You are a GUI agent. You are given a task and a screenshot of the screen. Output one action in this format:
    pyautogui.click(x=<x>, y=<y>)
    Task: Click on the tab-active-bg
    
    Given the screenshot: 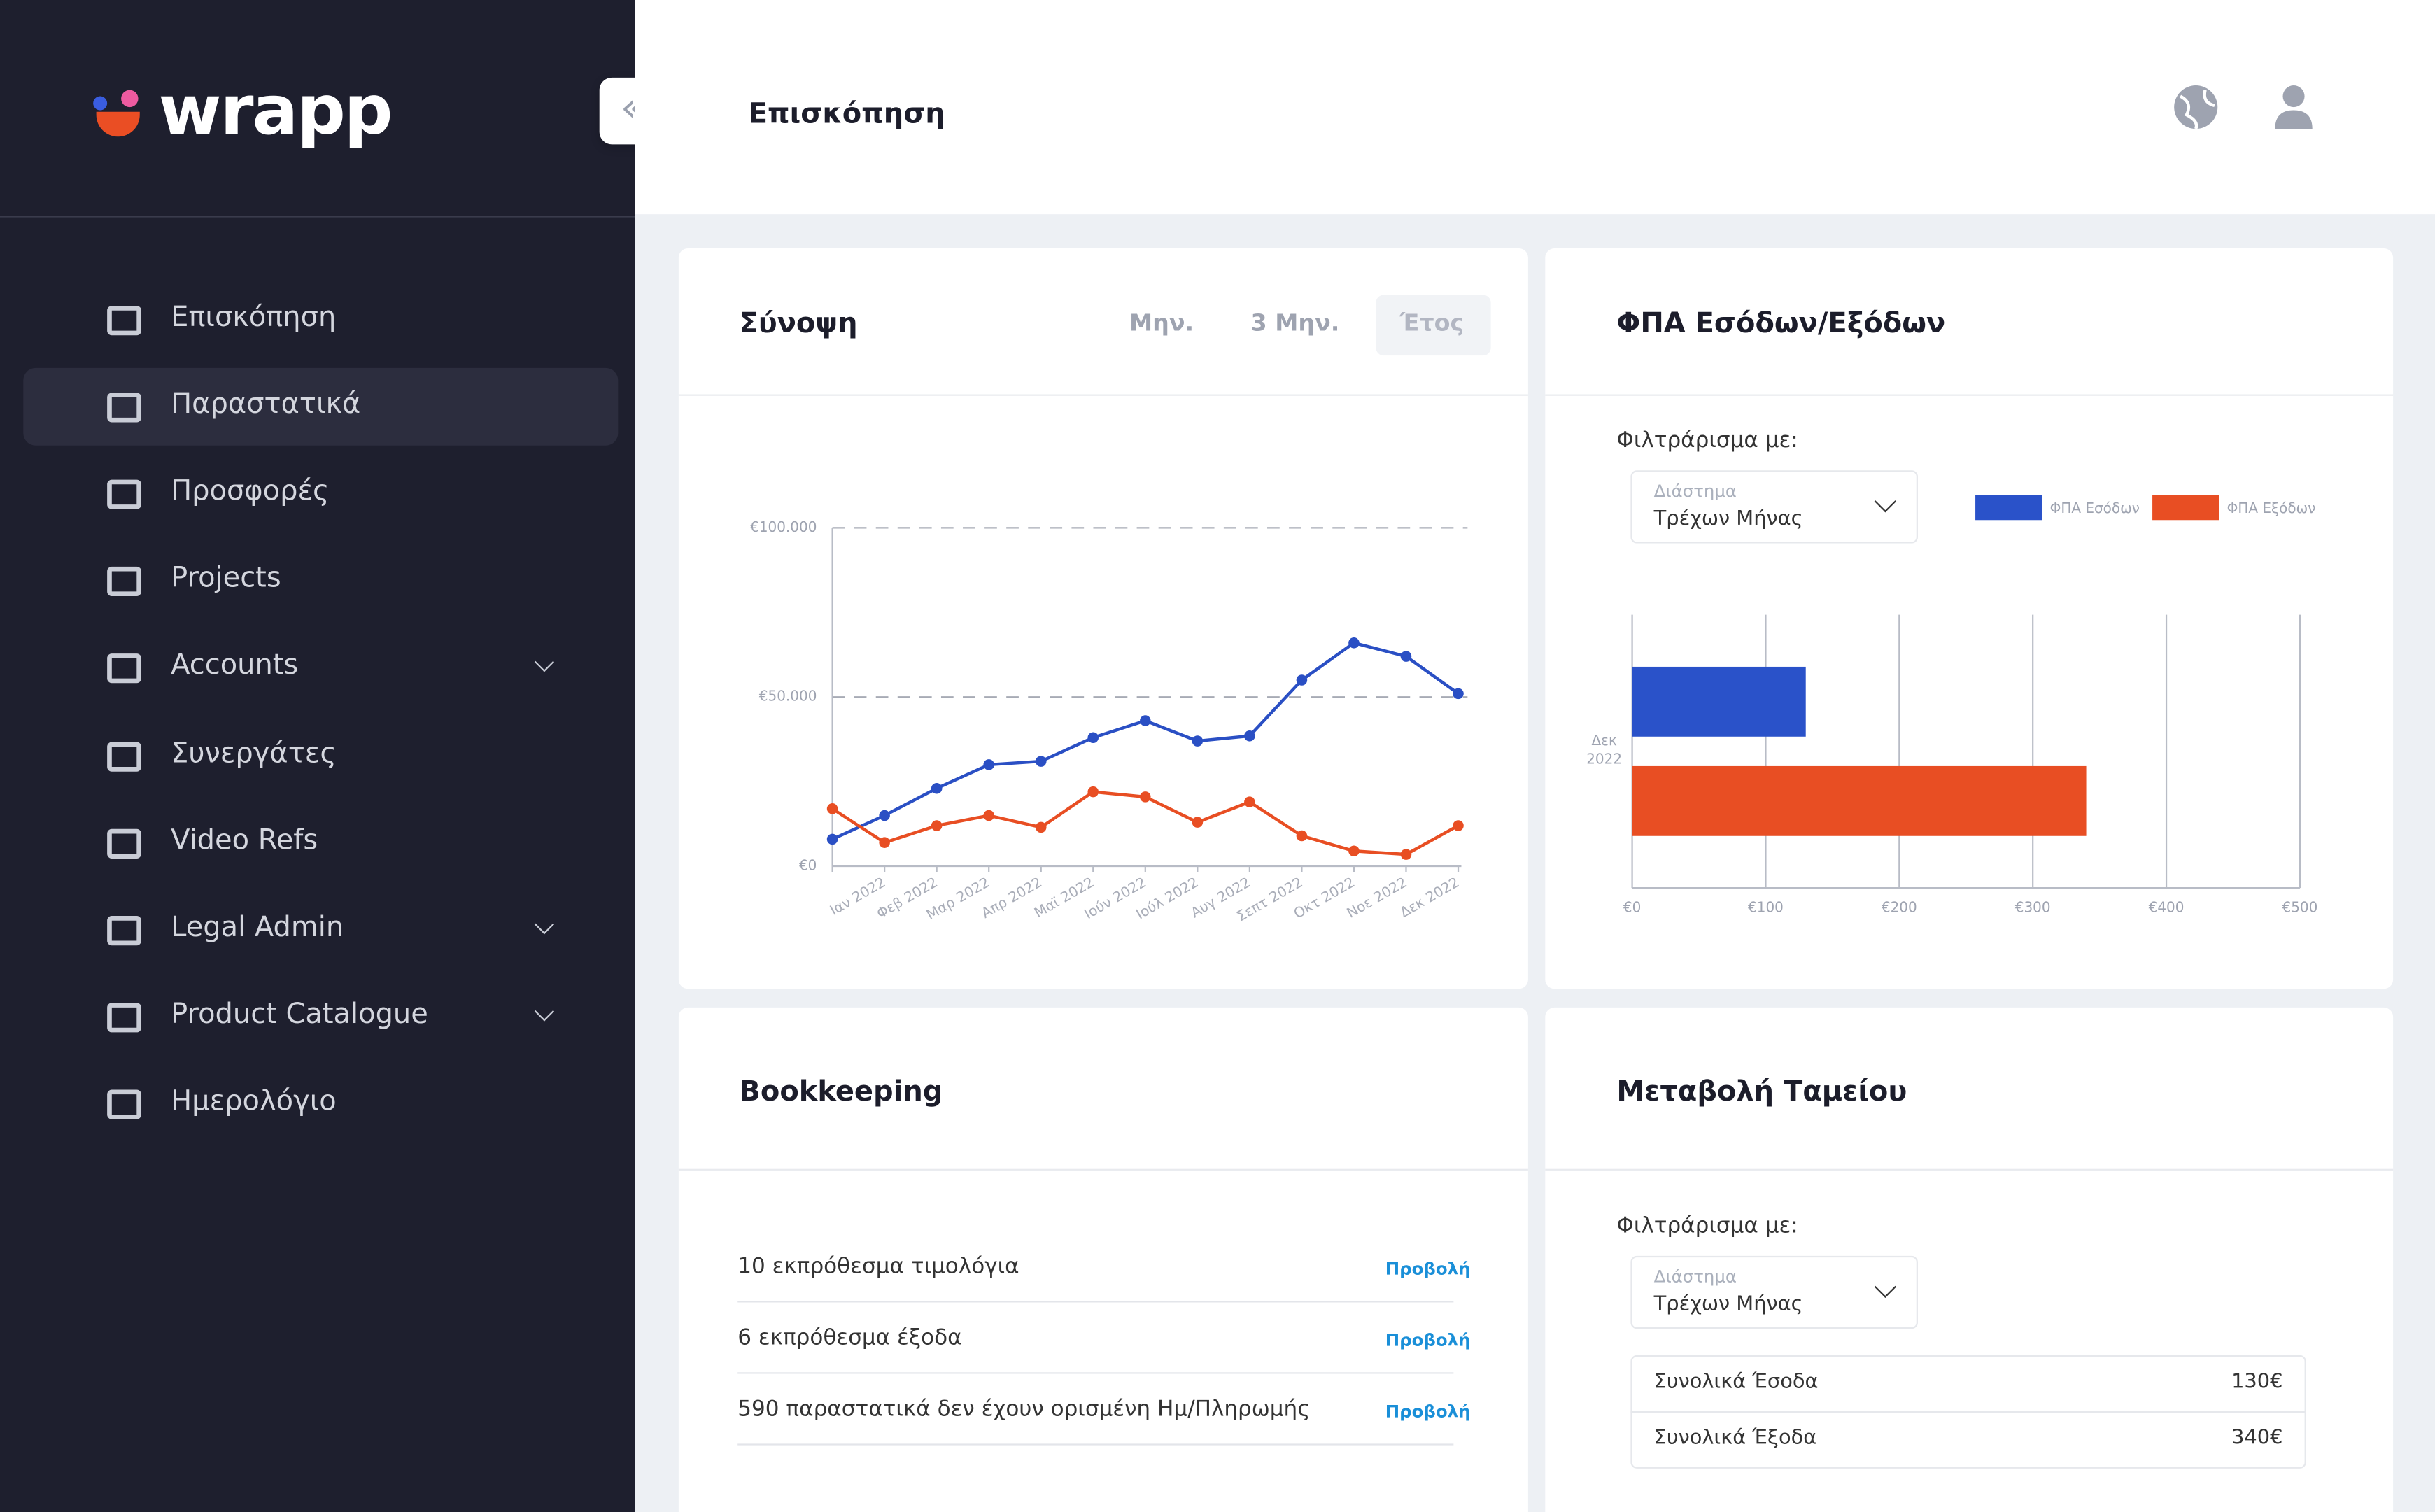 What is the action you would take?
    pyautogui.click(x=1434, y=325)
    